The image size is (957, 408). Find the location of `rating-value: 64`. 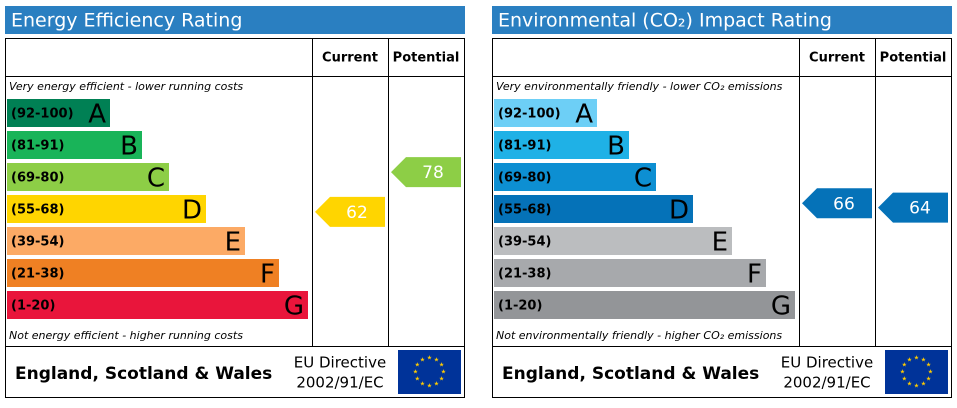

rating-value: 64 is located at coordinates (920, 209).